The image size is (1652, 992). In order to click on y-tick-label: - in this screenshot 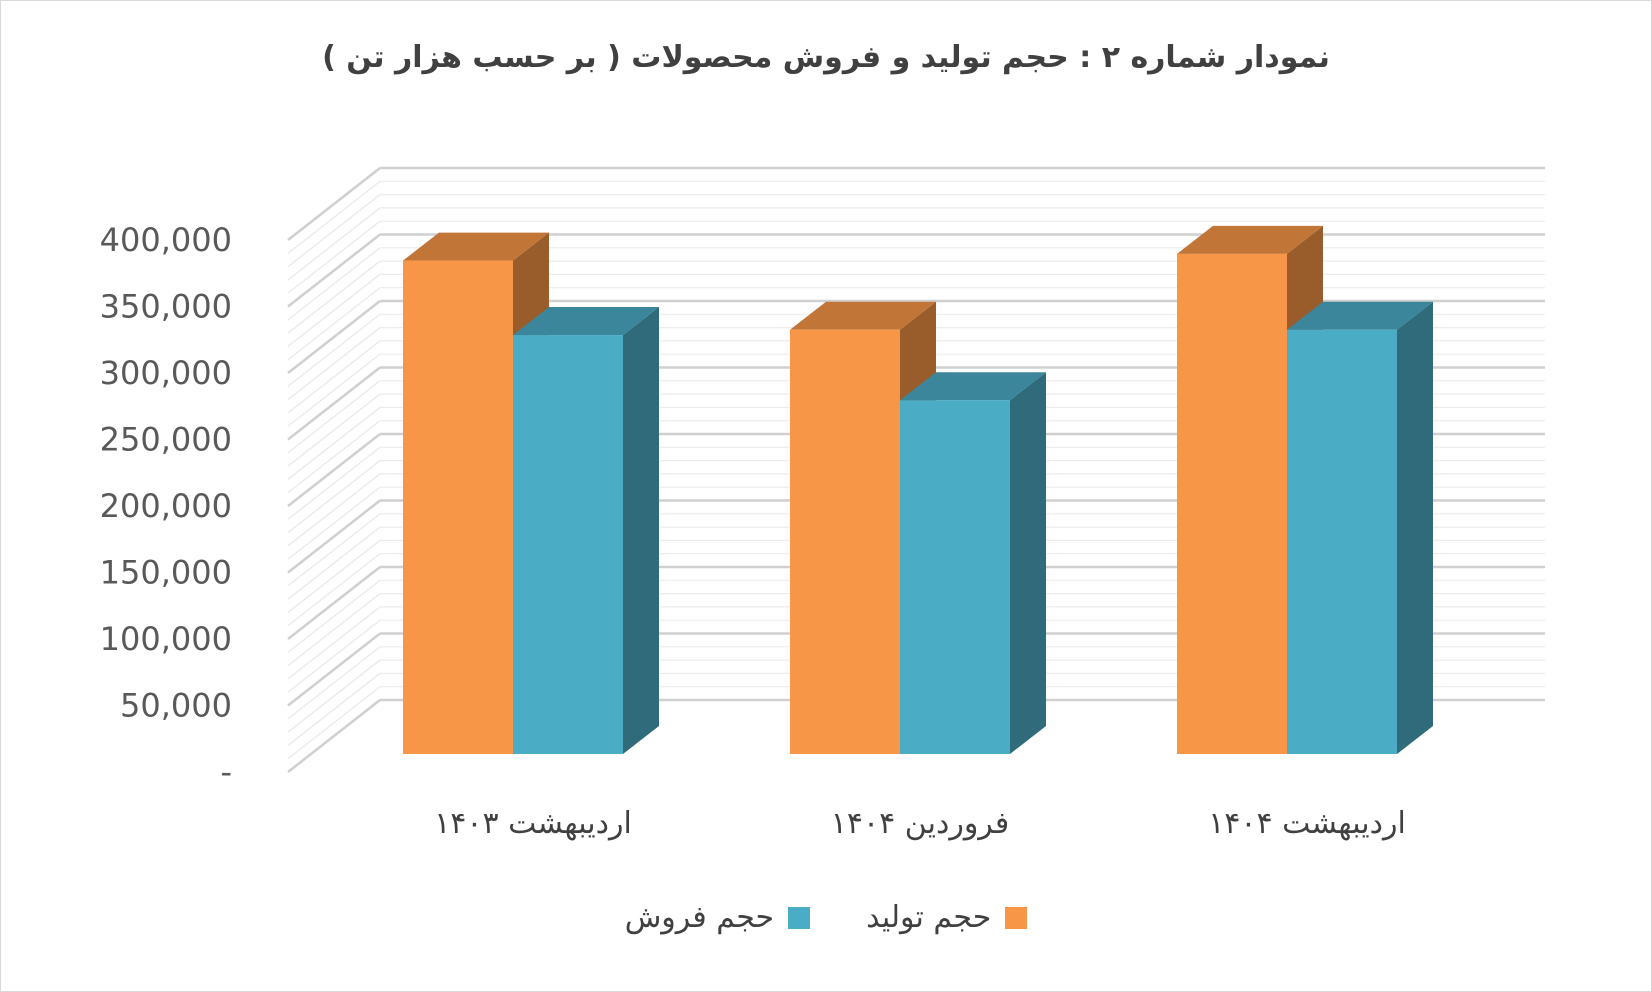, I will do `click(226, 772)`.